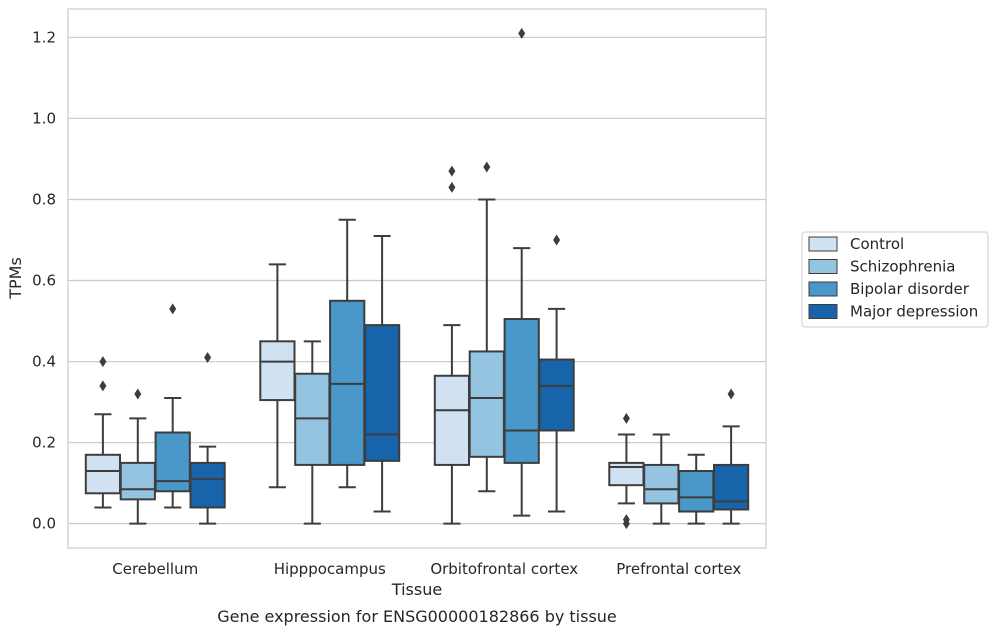  What do you see at coordinates (44, 37) in the screenshot?
I see `y-tick-label: 1.2` at bounding box center [44, 37].